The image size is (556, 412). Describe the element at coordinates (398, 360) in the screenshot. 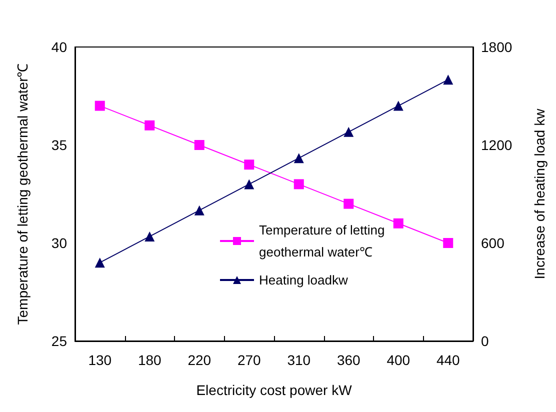

I see `x-tick-label: 400` at that location.